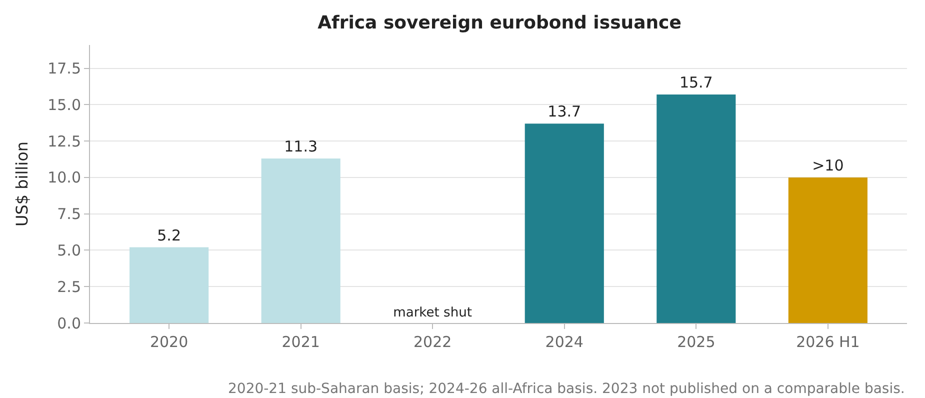 This screenshot has width=925, height=398. Describe the element at coordinates (69, 323) in the screenshot. I see `y-tick-label: 0.0` at that location.